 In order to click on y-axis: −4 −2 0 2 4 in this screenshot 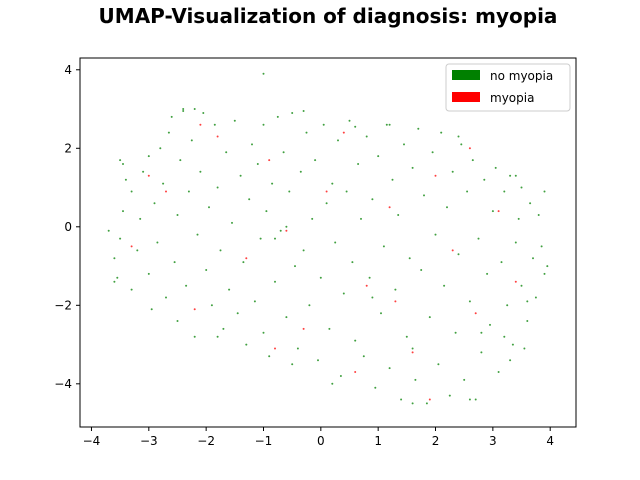, I will do `click(67, 227)`.